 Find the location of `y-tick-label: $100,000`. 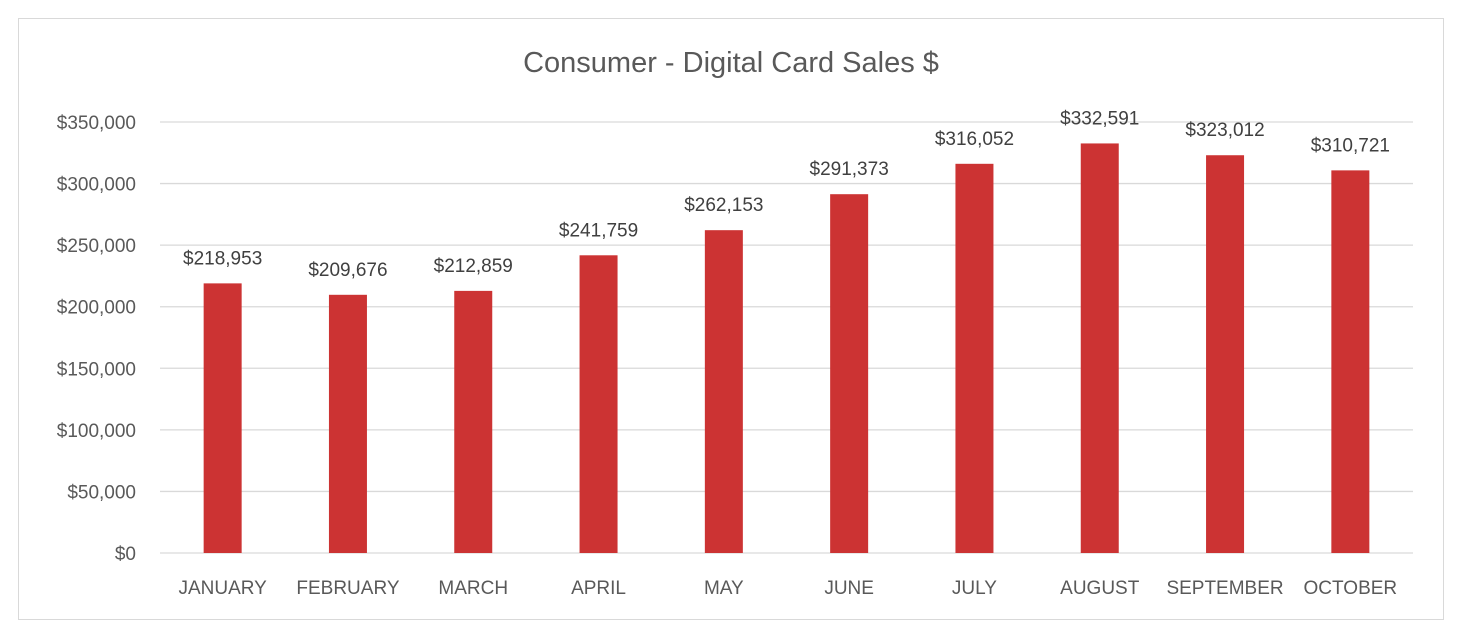

y-tick-label: $100,000 is located at coordinates (96, 431).